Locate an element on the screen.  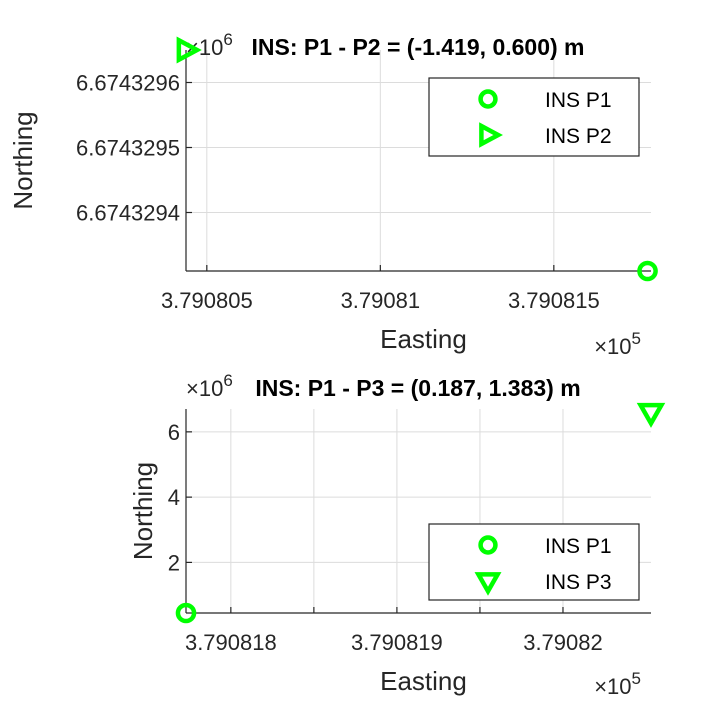
x-tick-label: 3.790815 is located at coordinates (554, 300).